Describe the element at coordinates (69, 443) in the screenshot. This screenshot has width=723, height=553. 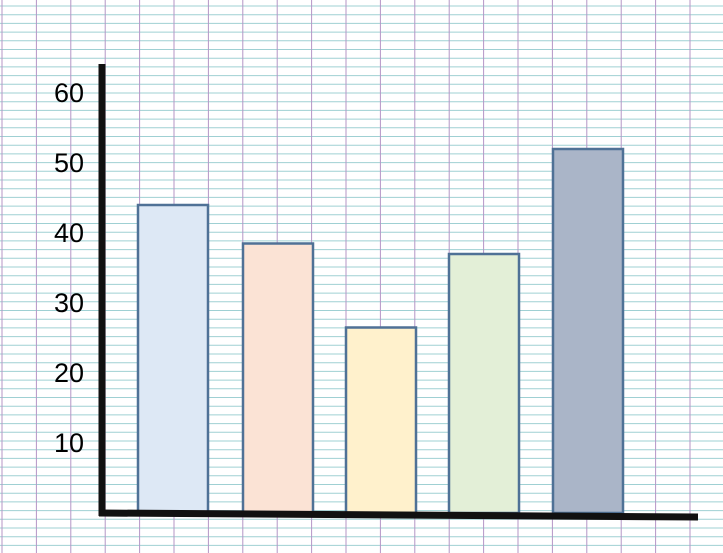
I see `y-tick-label-10: 10` at that location.